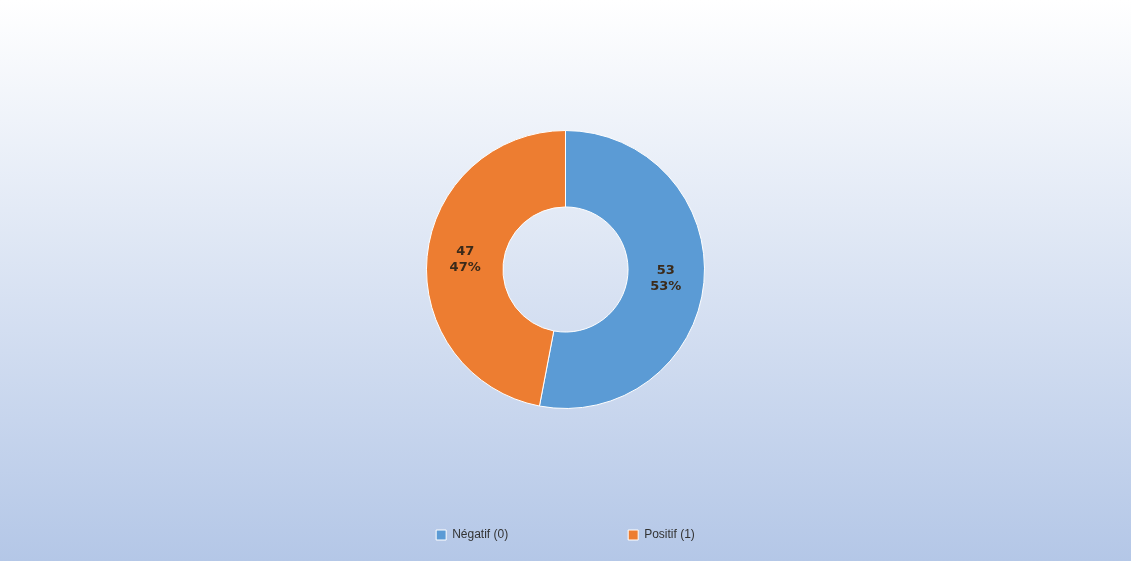  I want to click on legend-label: Négatif (0), so click(480, 534).